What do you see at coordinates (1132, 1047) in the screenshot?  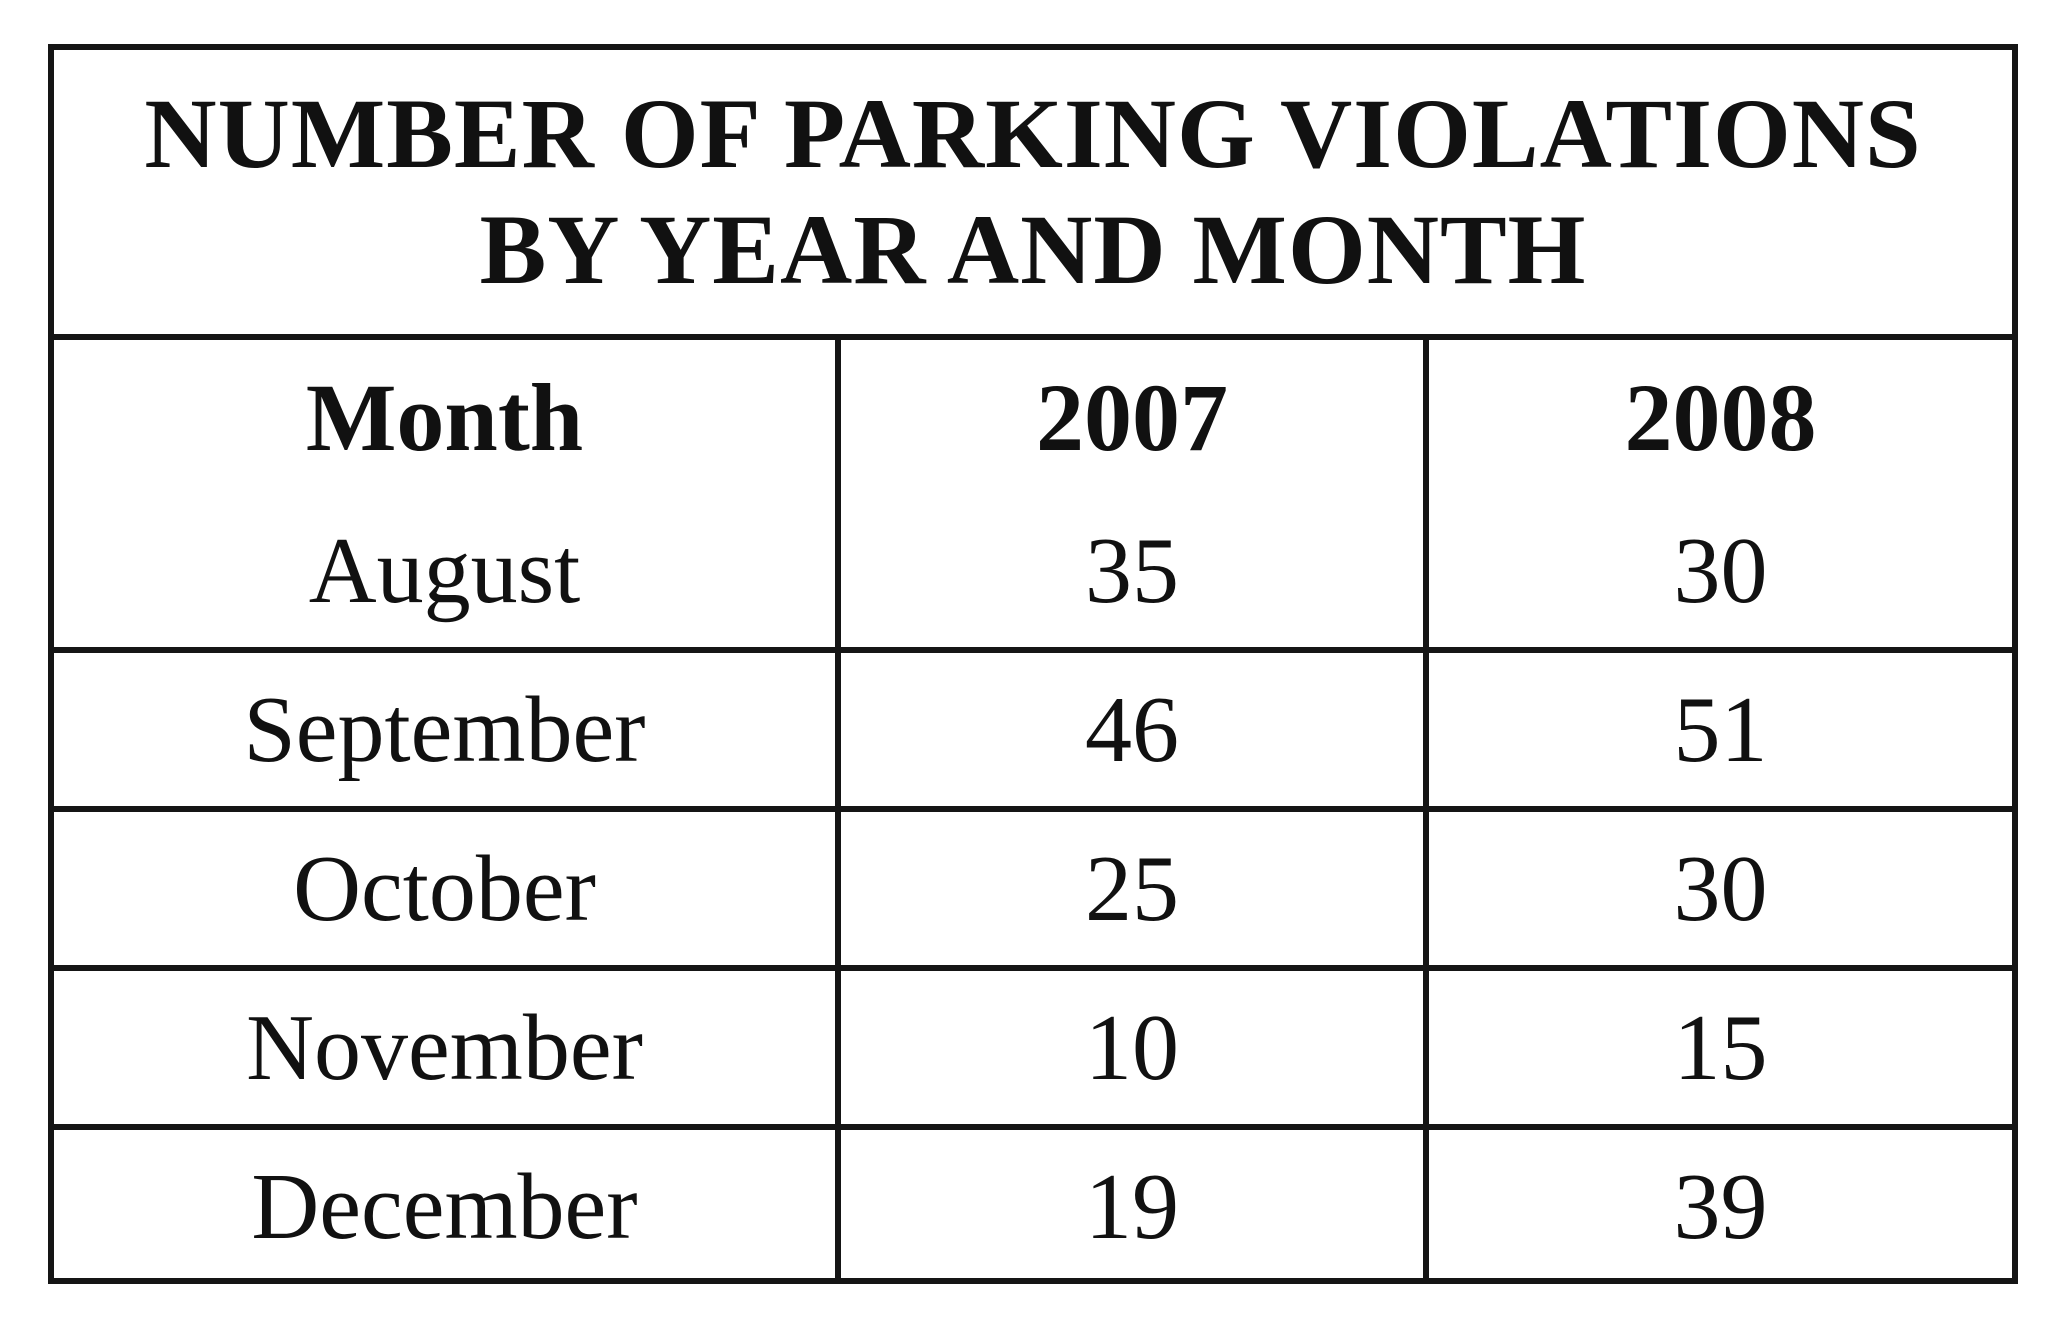 I see `cell-value-2007: 10` at bounding box center [1132, 1047].